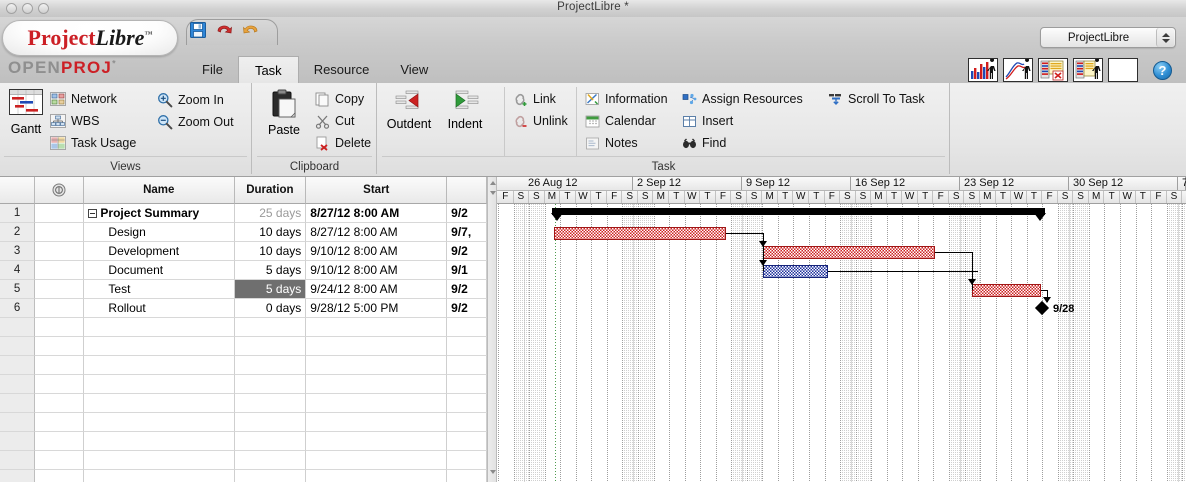 Image resolution: width=1186 pixels, height=482 pixels. What do you see at coordinates (1053, 70) in the screenshot?
I see `close-project-button` at bounding box center [1053, 70].